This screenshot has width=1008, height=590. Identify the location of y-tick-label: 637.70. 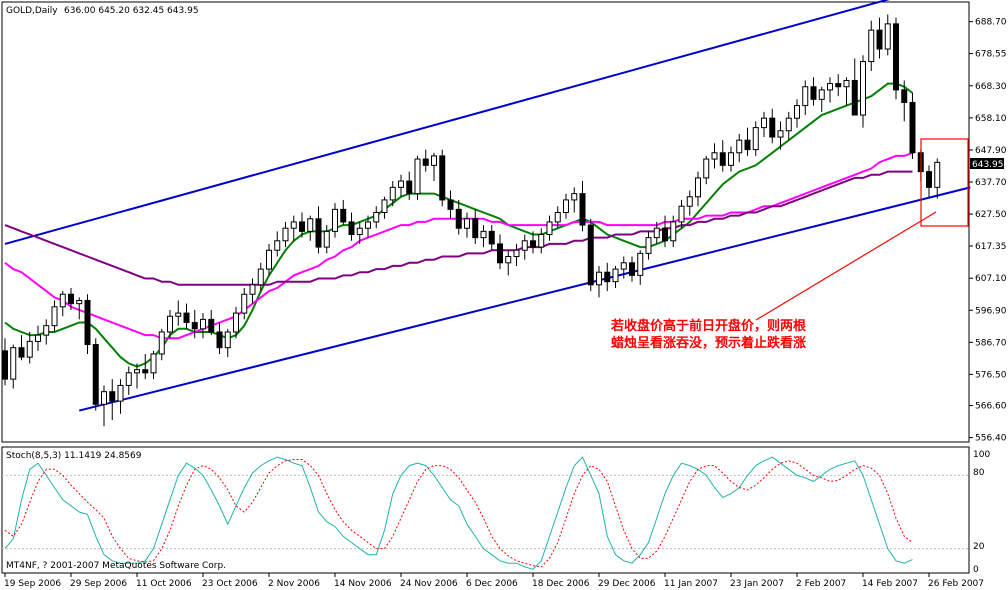
(991, 183).